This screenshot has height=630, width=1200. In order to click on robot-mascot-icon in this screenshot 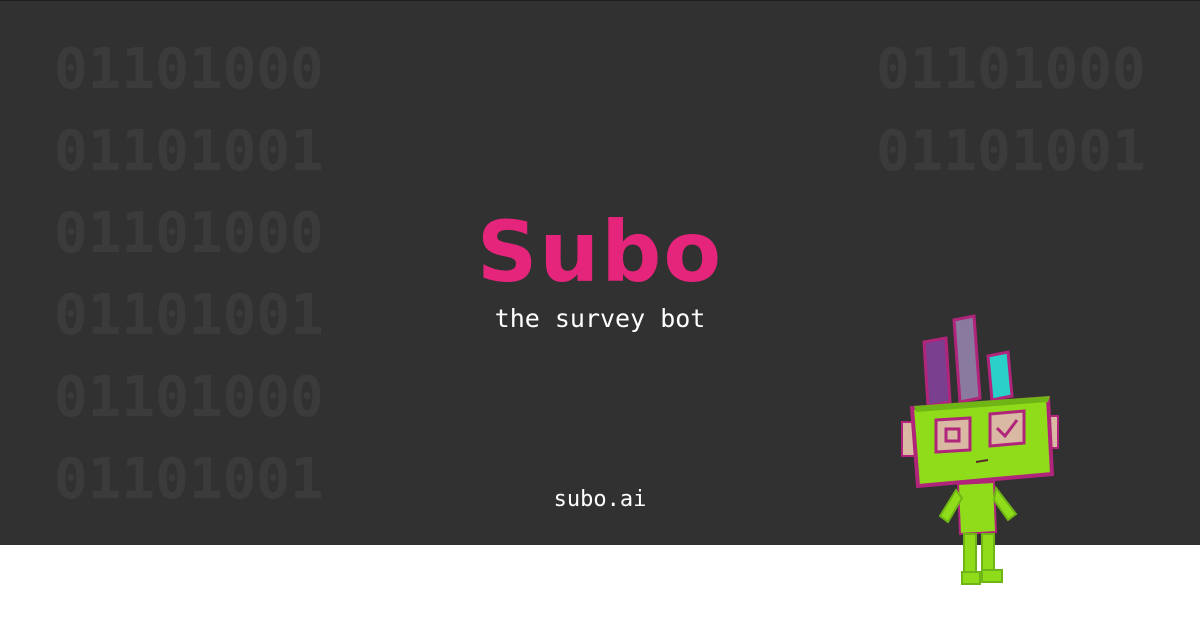, I will do `click(980, 449)`.